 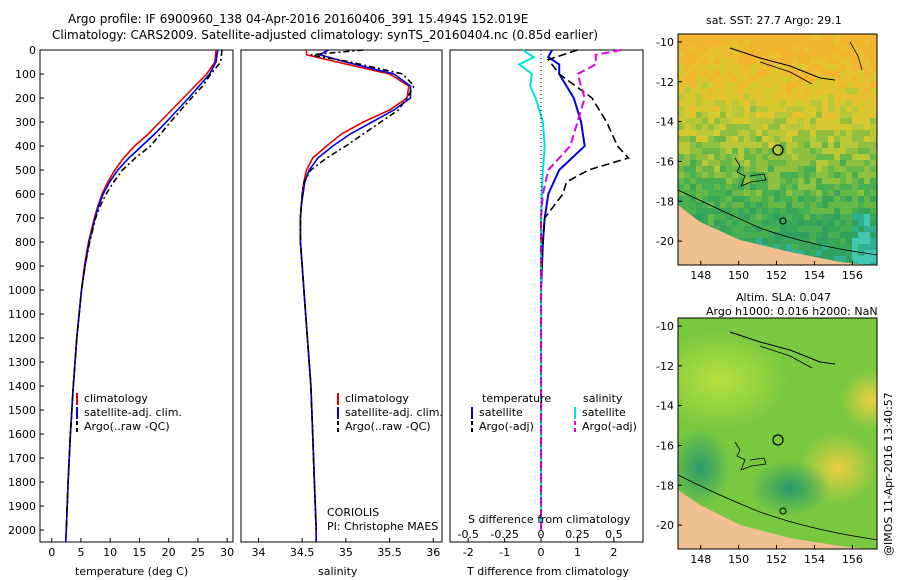 I want to click on sla-reef-south, so click(x=750, y=456).